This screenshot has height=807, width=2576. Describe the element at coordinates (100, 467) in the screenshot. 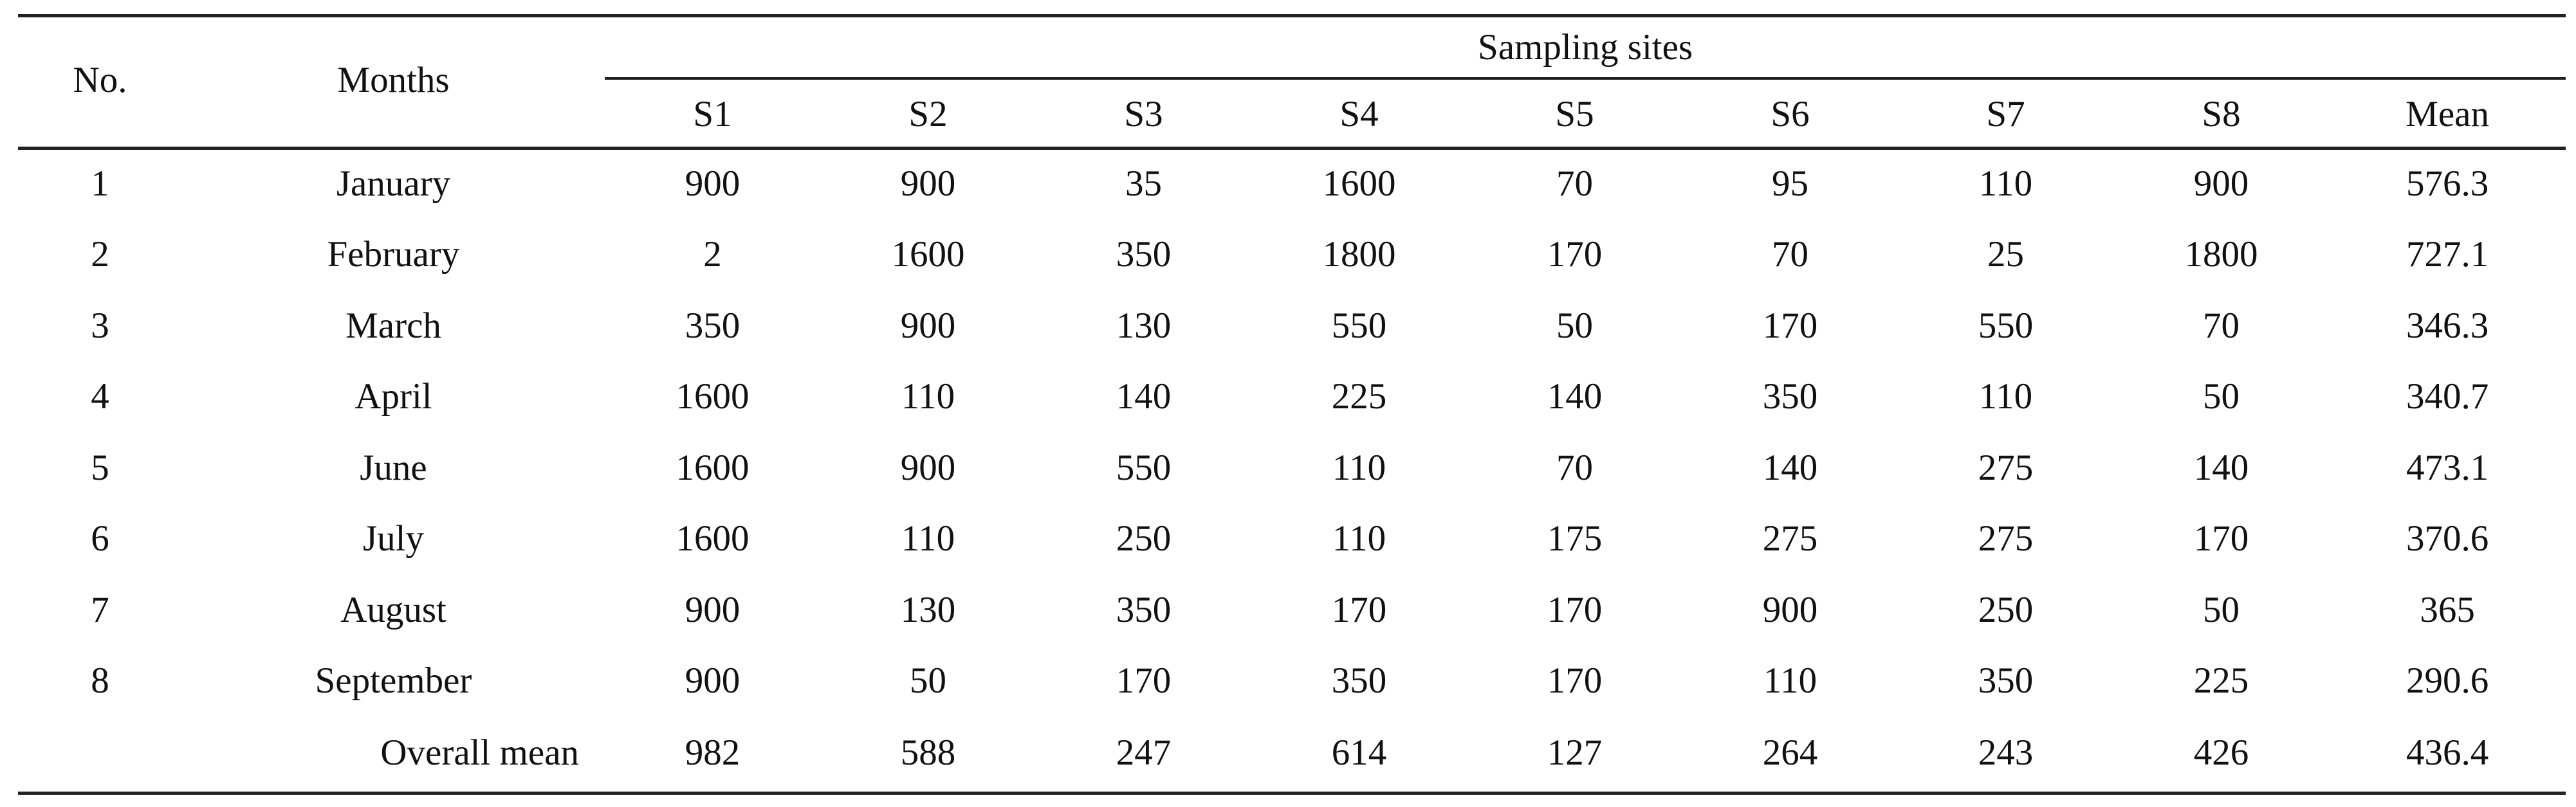

I see `row-number-cell: 5` at that location.